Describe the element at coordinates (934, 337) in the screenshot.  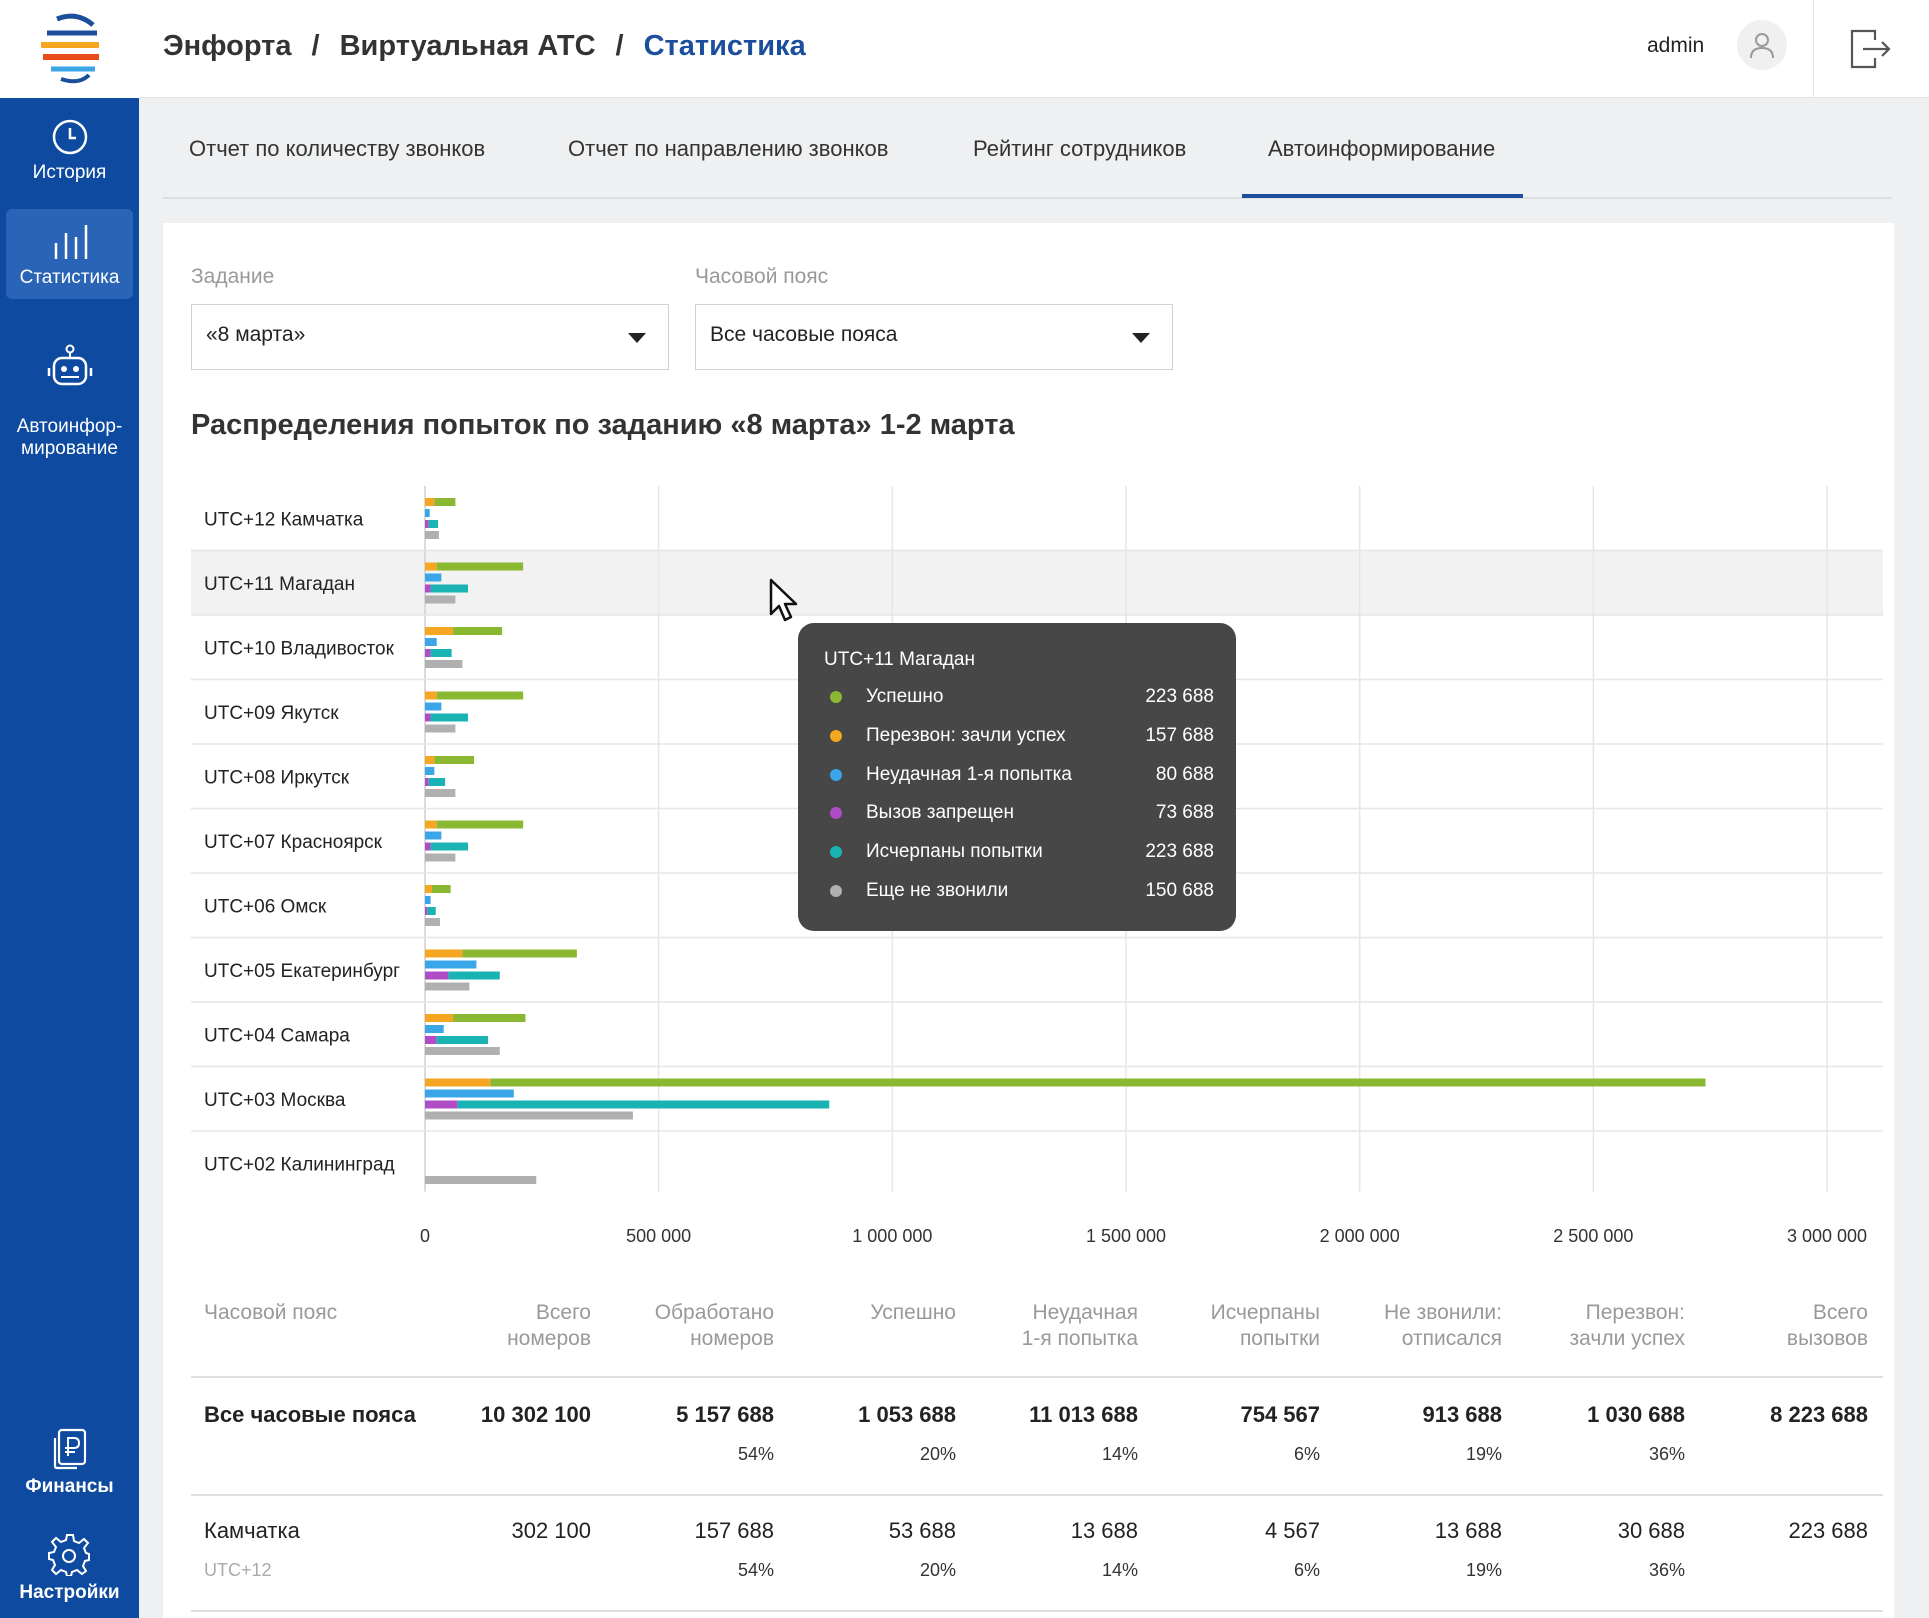
I see `timezone-select: Все часовые пояса` at that location.